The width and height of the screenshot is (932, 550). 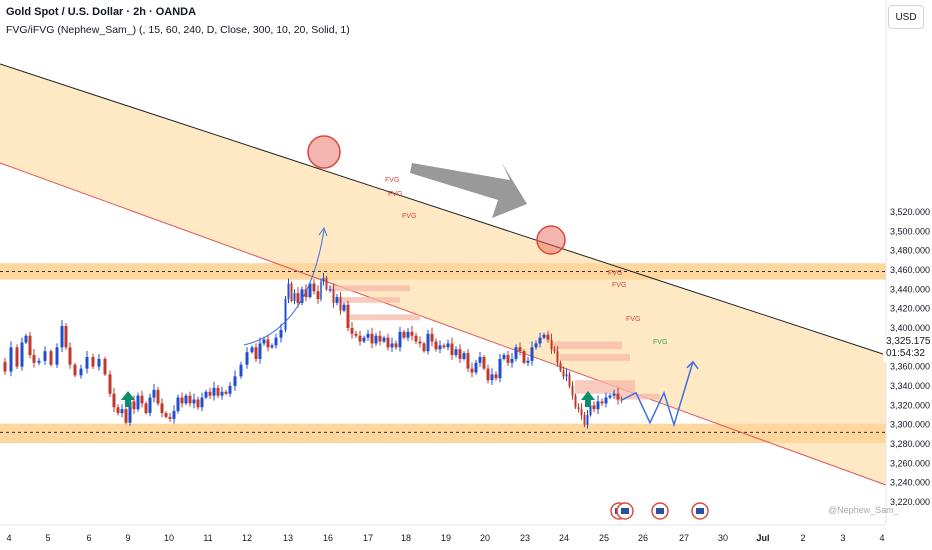 I want to click on time-axis-bg, so click(x=466, y=537).